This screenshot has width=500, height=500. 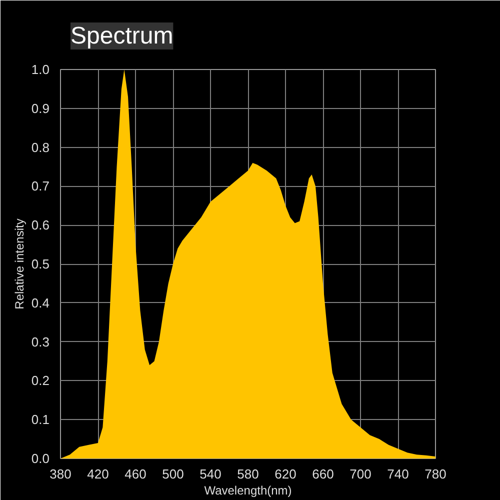 What do you see at coordinates (98, 474) in the screenshot?
I see `x-tick-label: 420` at bounding box center [98, 474].